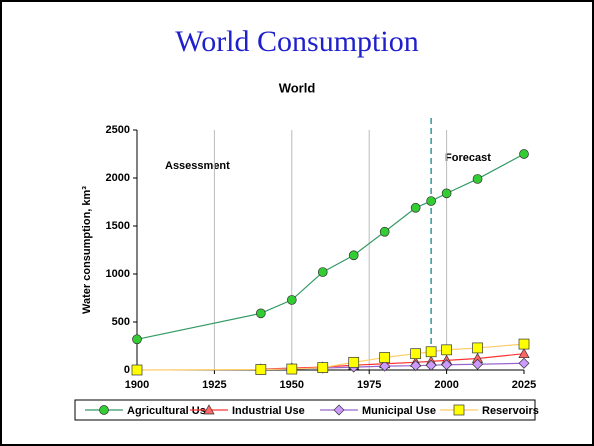 Image resolution: width=594 pixels, height=446 pixels. Describe the element at coordinates (369, 385) in the screenshot. I see `x-tick-label: 1975` at that location.